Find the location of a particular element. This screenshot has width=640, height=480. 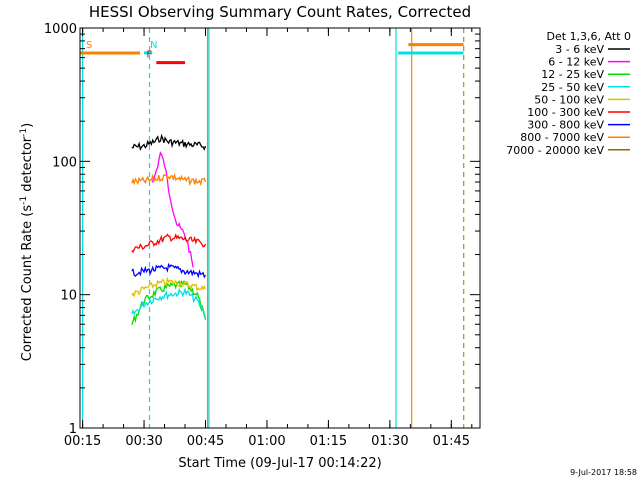

x-tick-label-6: 01:45 is located at coordinates (451, 441).